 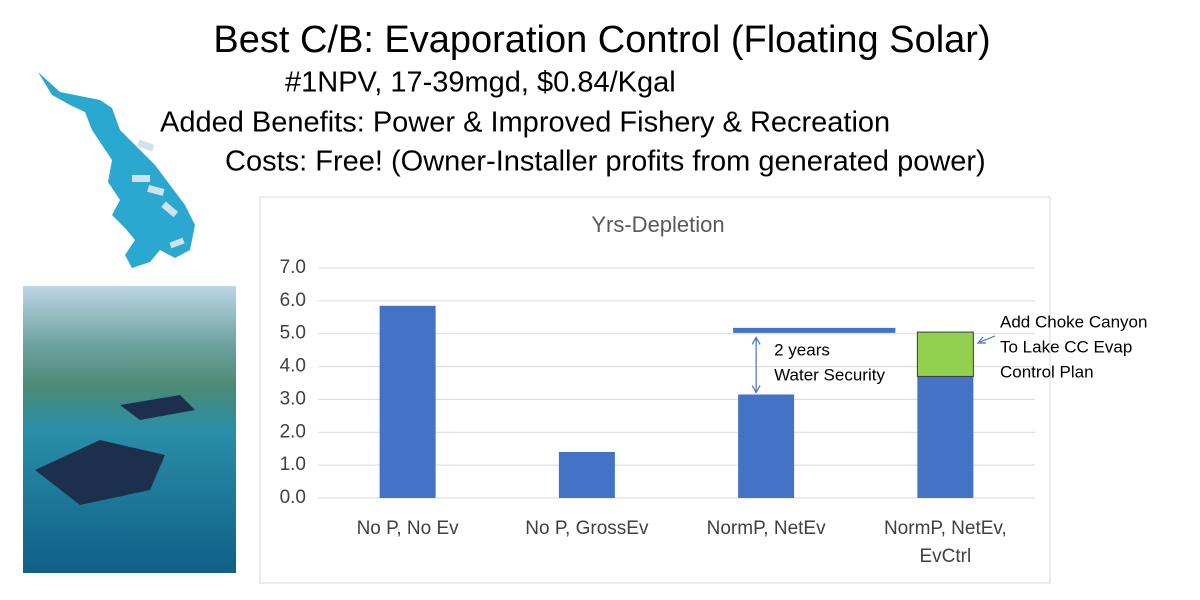 I want to click on y-tick-label: 6.0, so click(x=293, y=300).